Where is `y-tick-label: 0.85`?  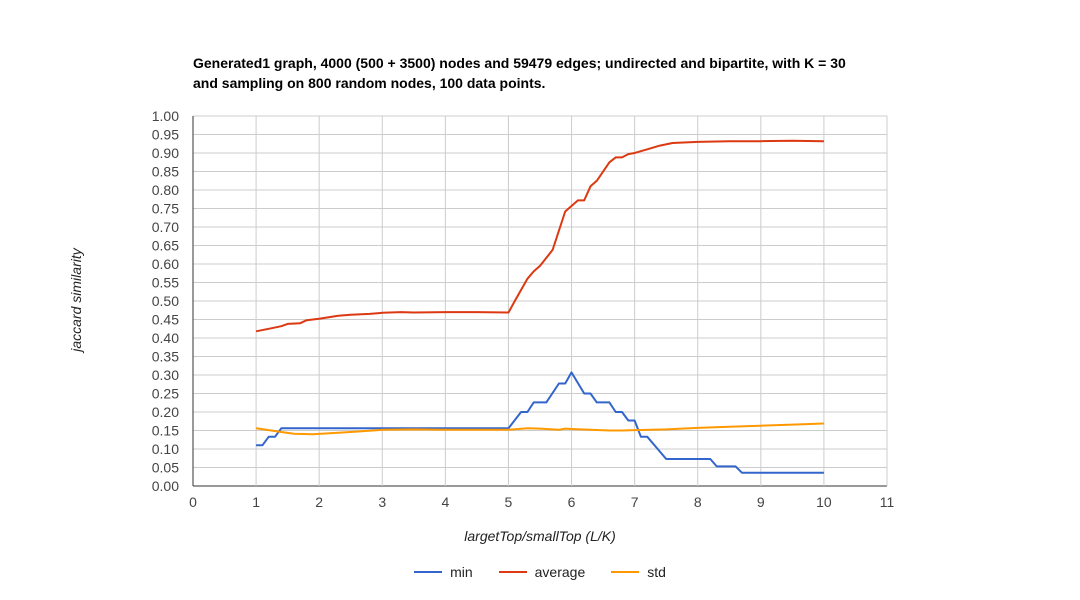
y-tick-label: 0.85 is located at coordinates (165, 172).